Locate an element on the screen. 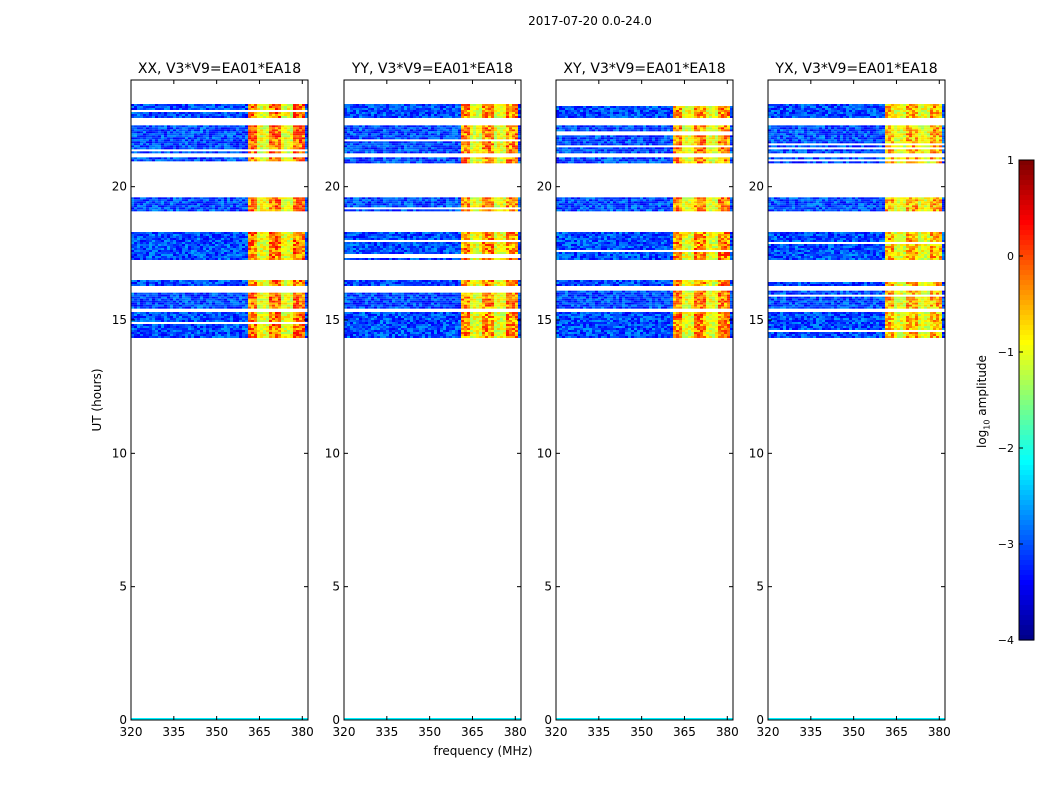  colorbar-tick-label: −3 is located at coordinates (1006, 544).